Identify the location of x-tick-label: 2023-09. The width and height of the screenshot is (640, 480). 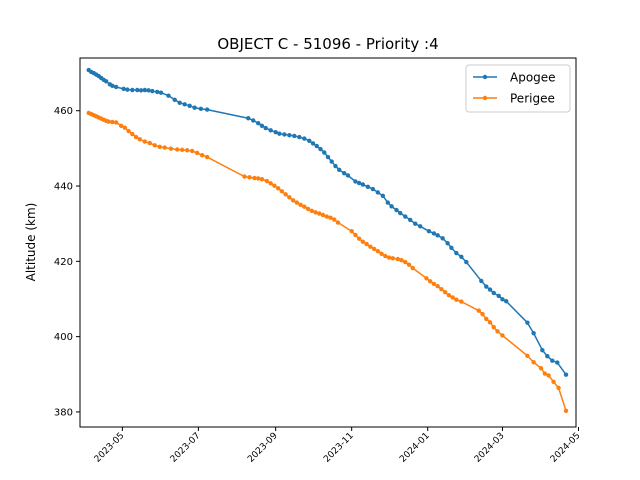
(263, 448).